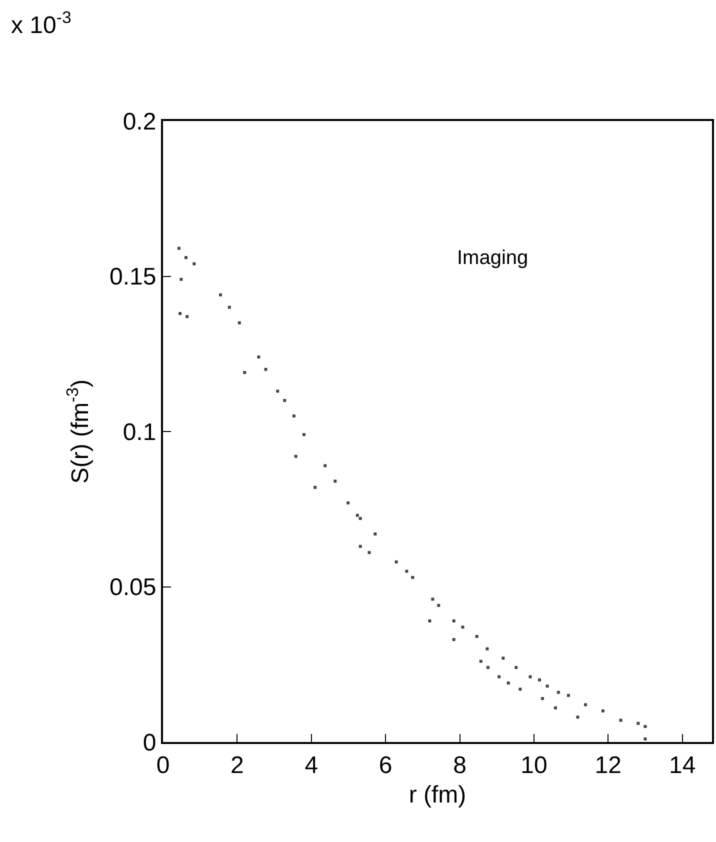 The image size is (716, 842). I want to click on y-tick-label: 0.05, so click(132, 588).